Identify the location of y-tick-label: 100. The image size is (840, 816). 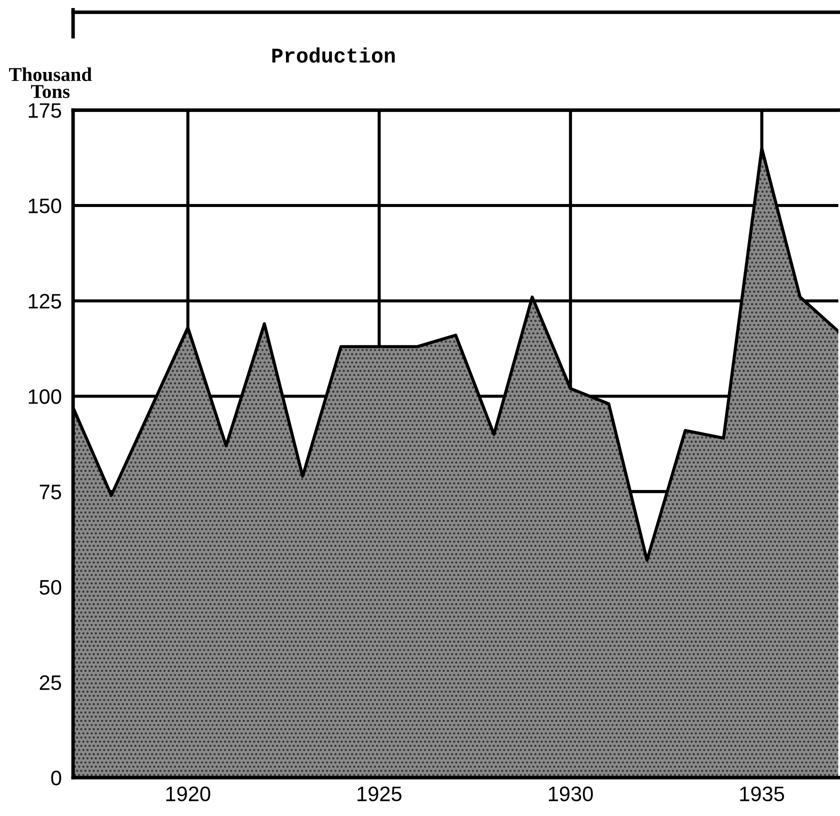
(45, 396).